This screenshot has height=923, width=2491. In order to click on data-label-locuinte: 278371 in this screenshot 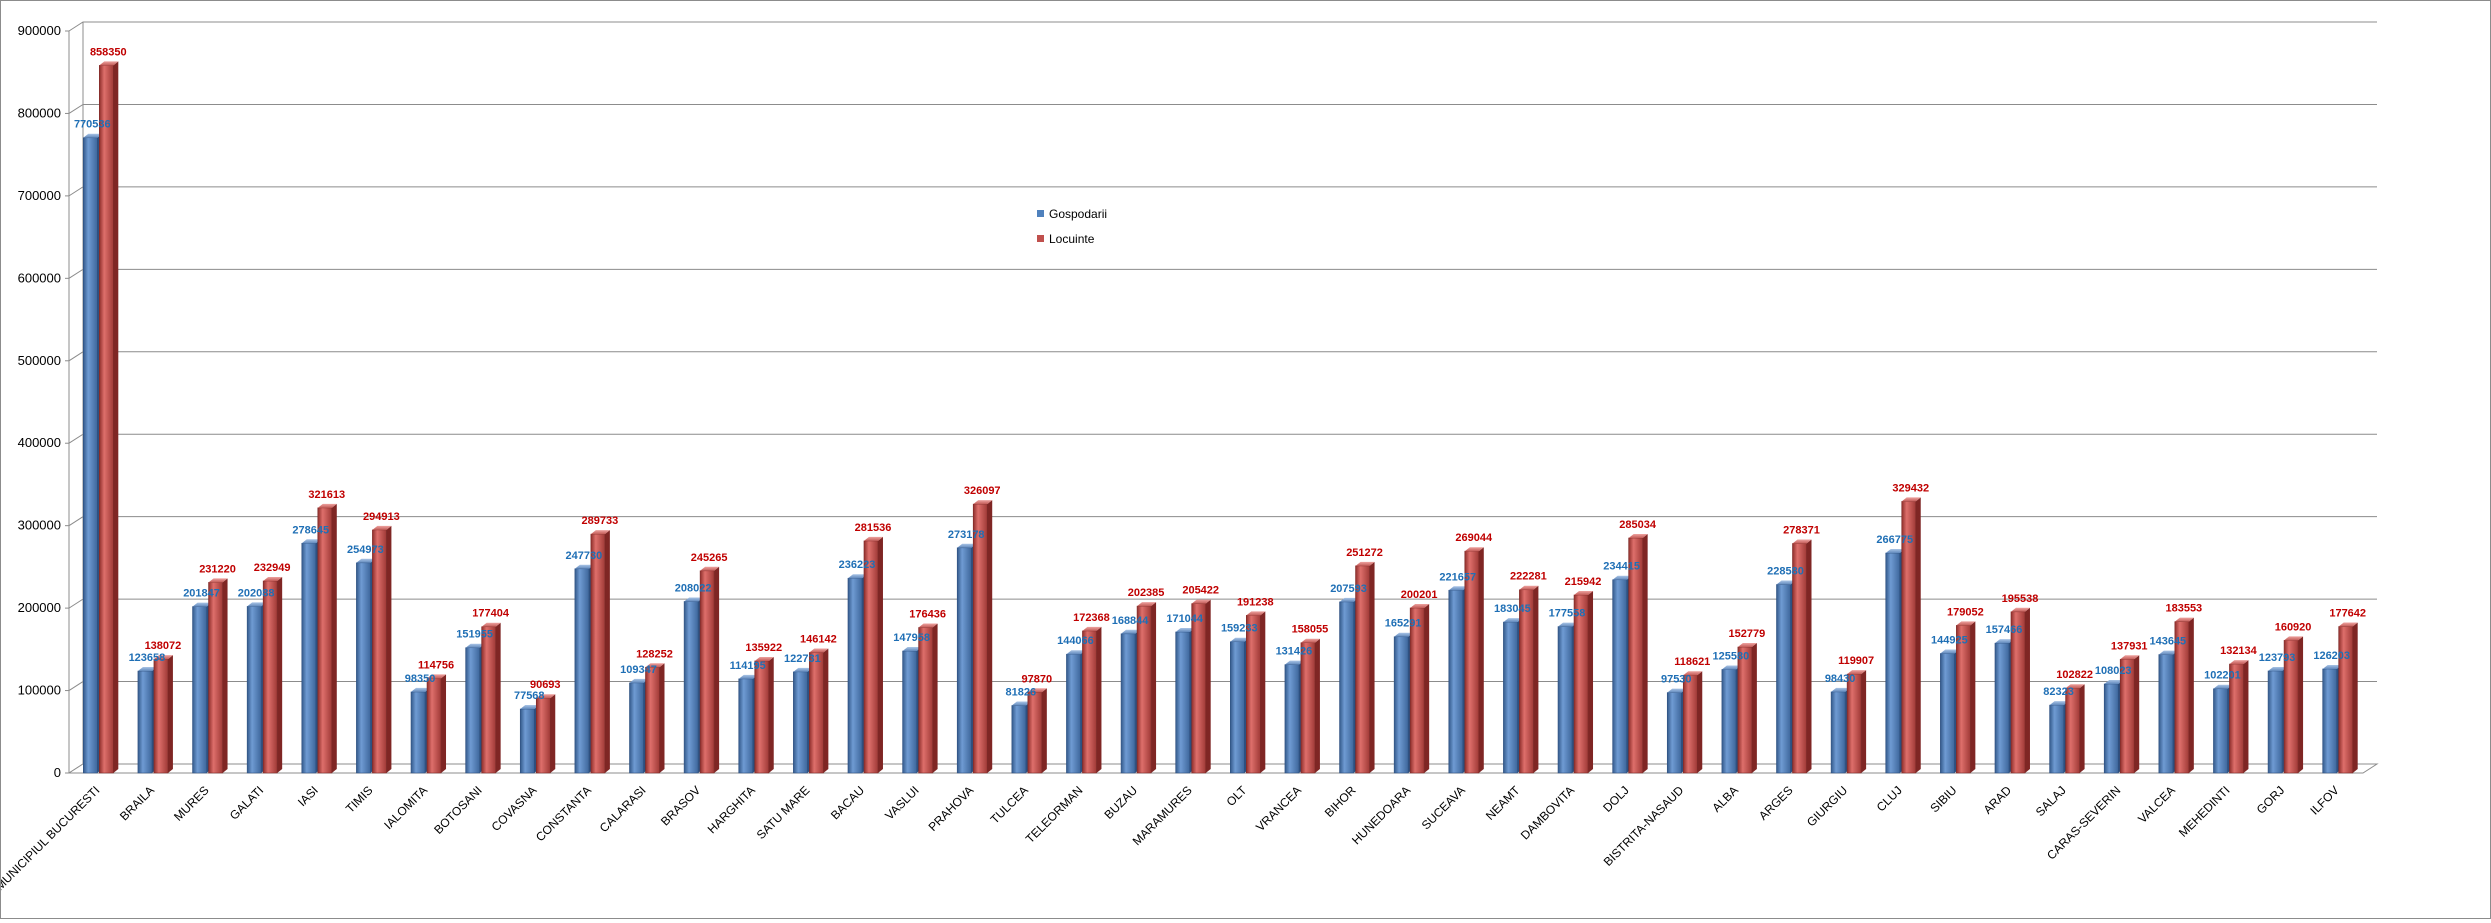, I will do `click(1801, 530)`.